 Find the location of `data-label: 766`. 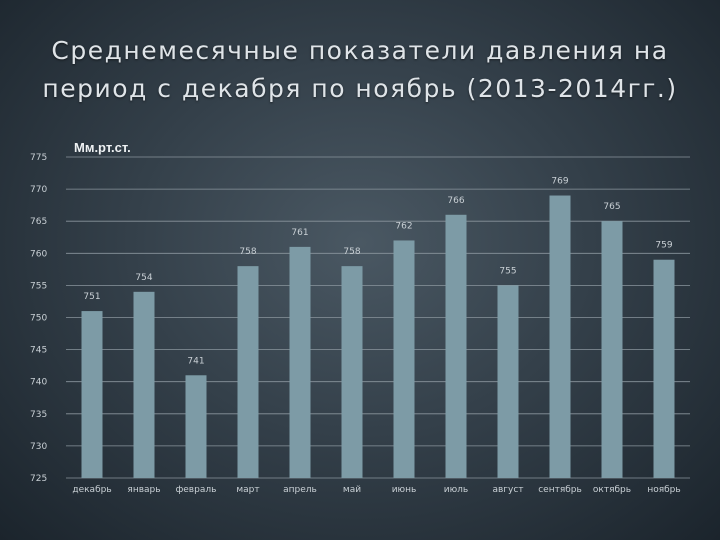

data-label: 766 is located at coordinates (455, 201).